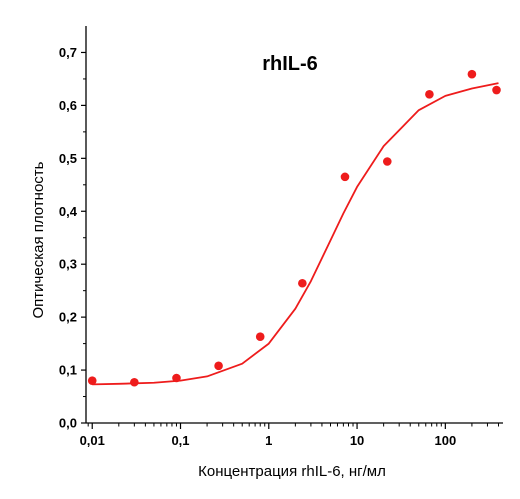 The height and width of the screenshot is (499, 520). What do you see at coordinates (38, 239) in the screenshot?
I see `y-axis-title: Оптическая плотность` at bounding box center [38, 239].